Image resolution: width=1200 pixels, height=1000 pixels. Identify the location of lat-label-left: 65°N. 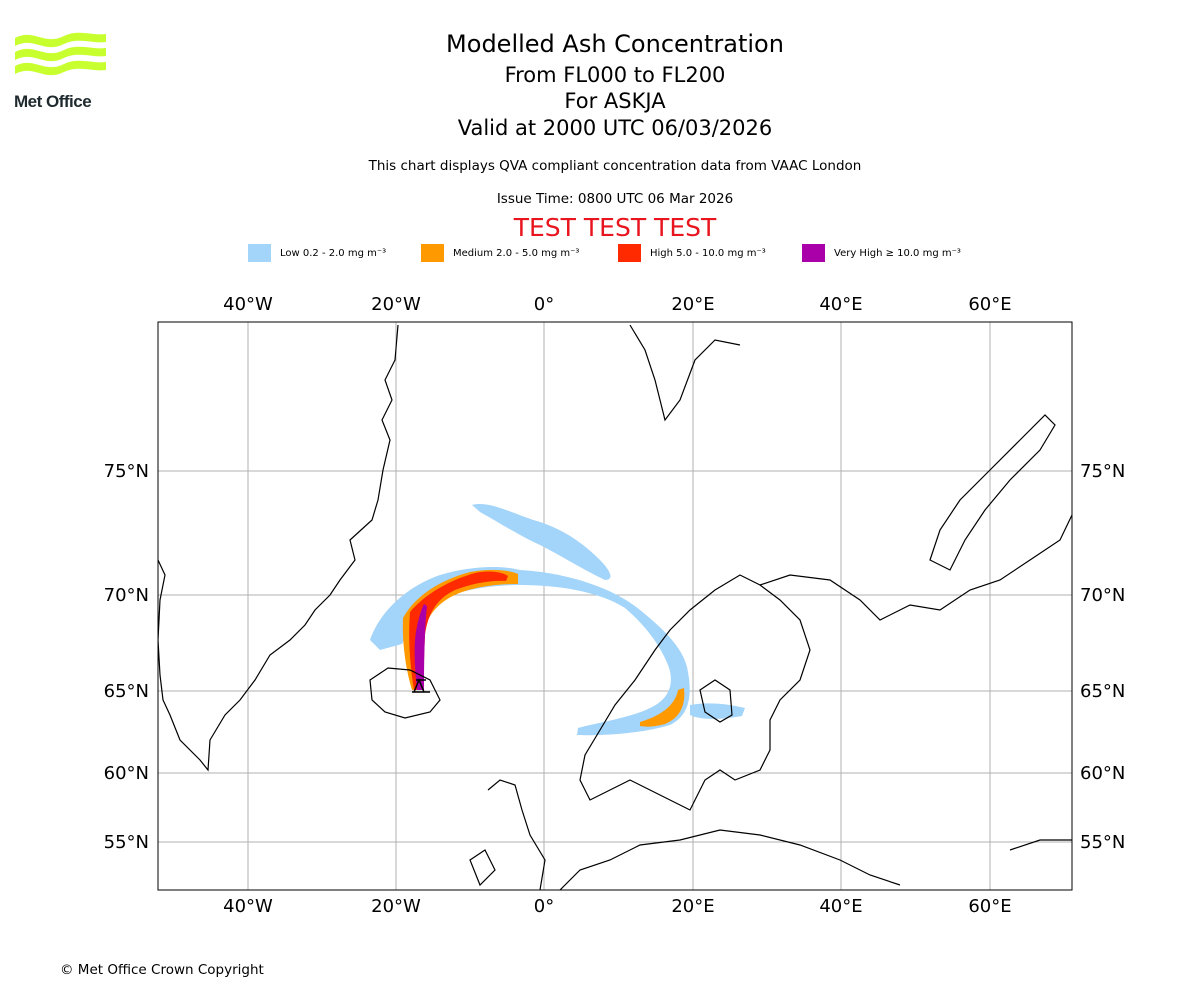
(126, 691).